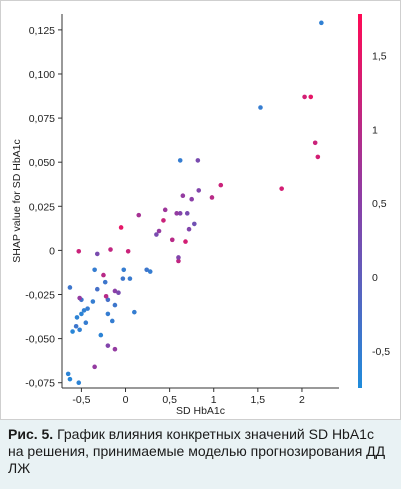  Describe the element at coordinates (40, 296) in the screenshot. I see `y-tick-label: -0,025` at that location.